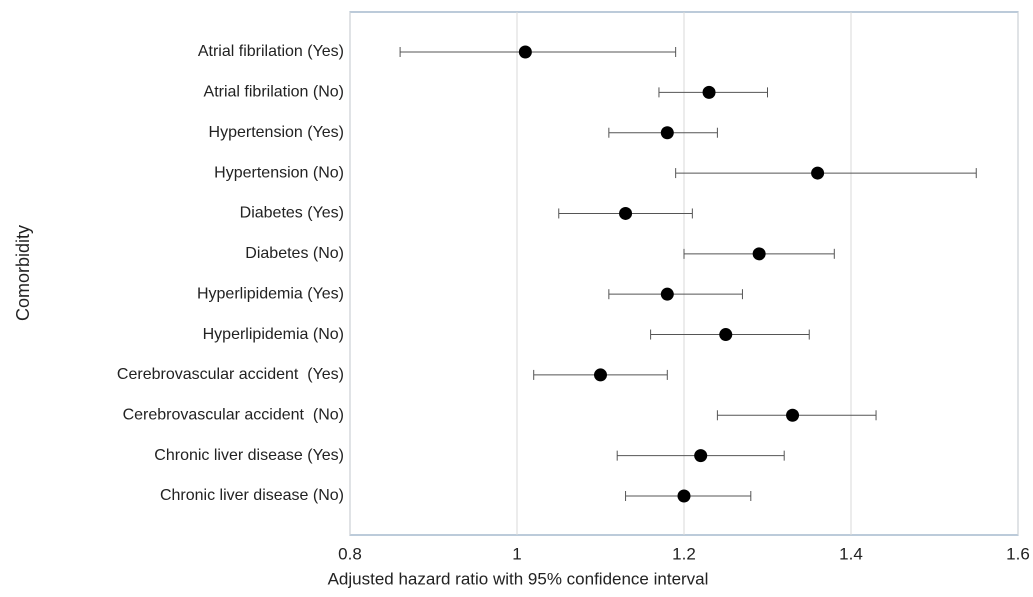 The width and height of the screenshot is (1033, 597). What do you see at coordinates (270, 293) in the screenshot?
I see `y-tick-label: Hyperlipidemia (Yes)` at bounding box center [270, 293].